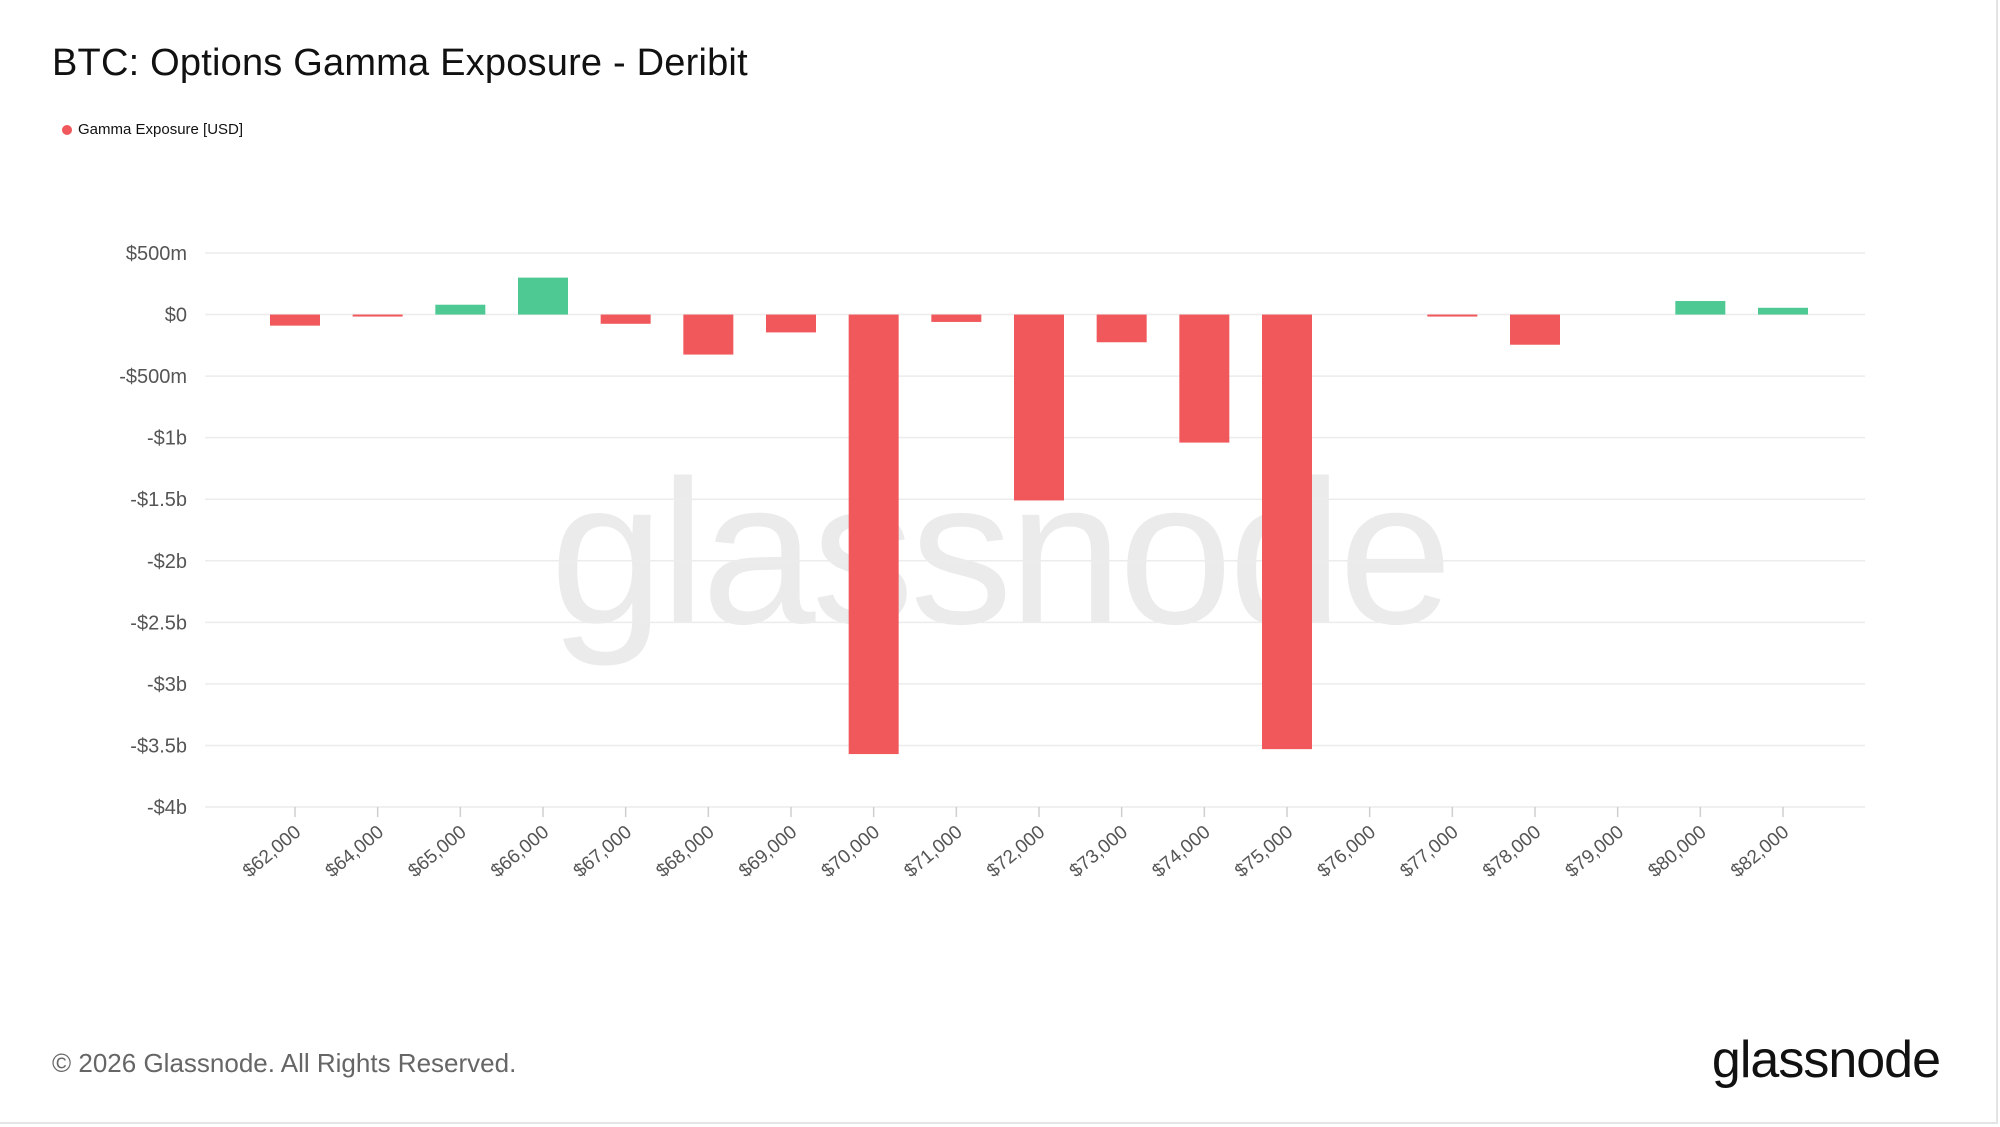 This screenshot has height=1127, width=2000. I want to click on y-tick-label: -$500m, so click(153, 377).